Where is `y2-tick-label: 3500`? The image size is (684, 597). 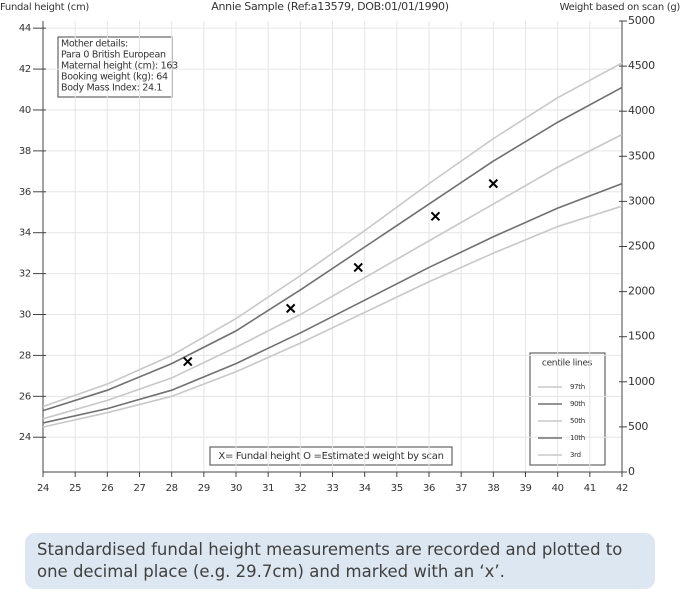
y2-tick-label: 3500 is located at coordinates (641, 155).